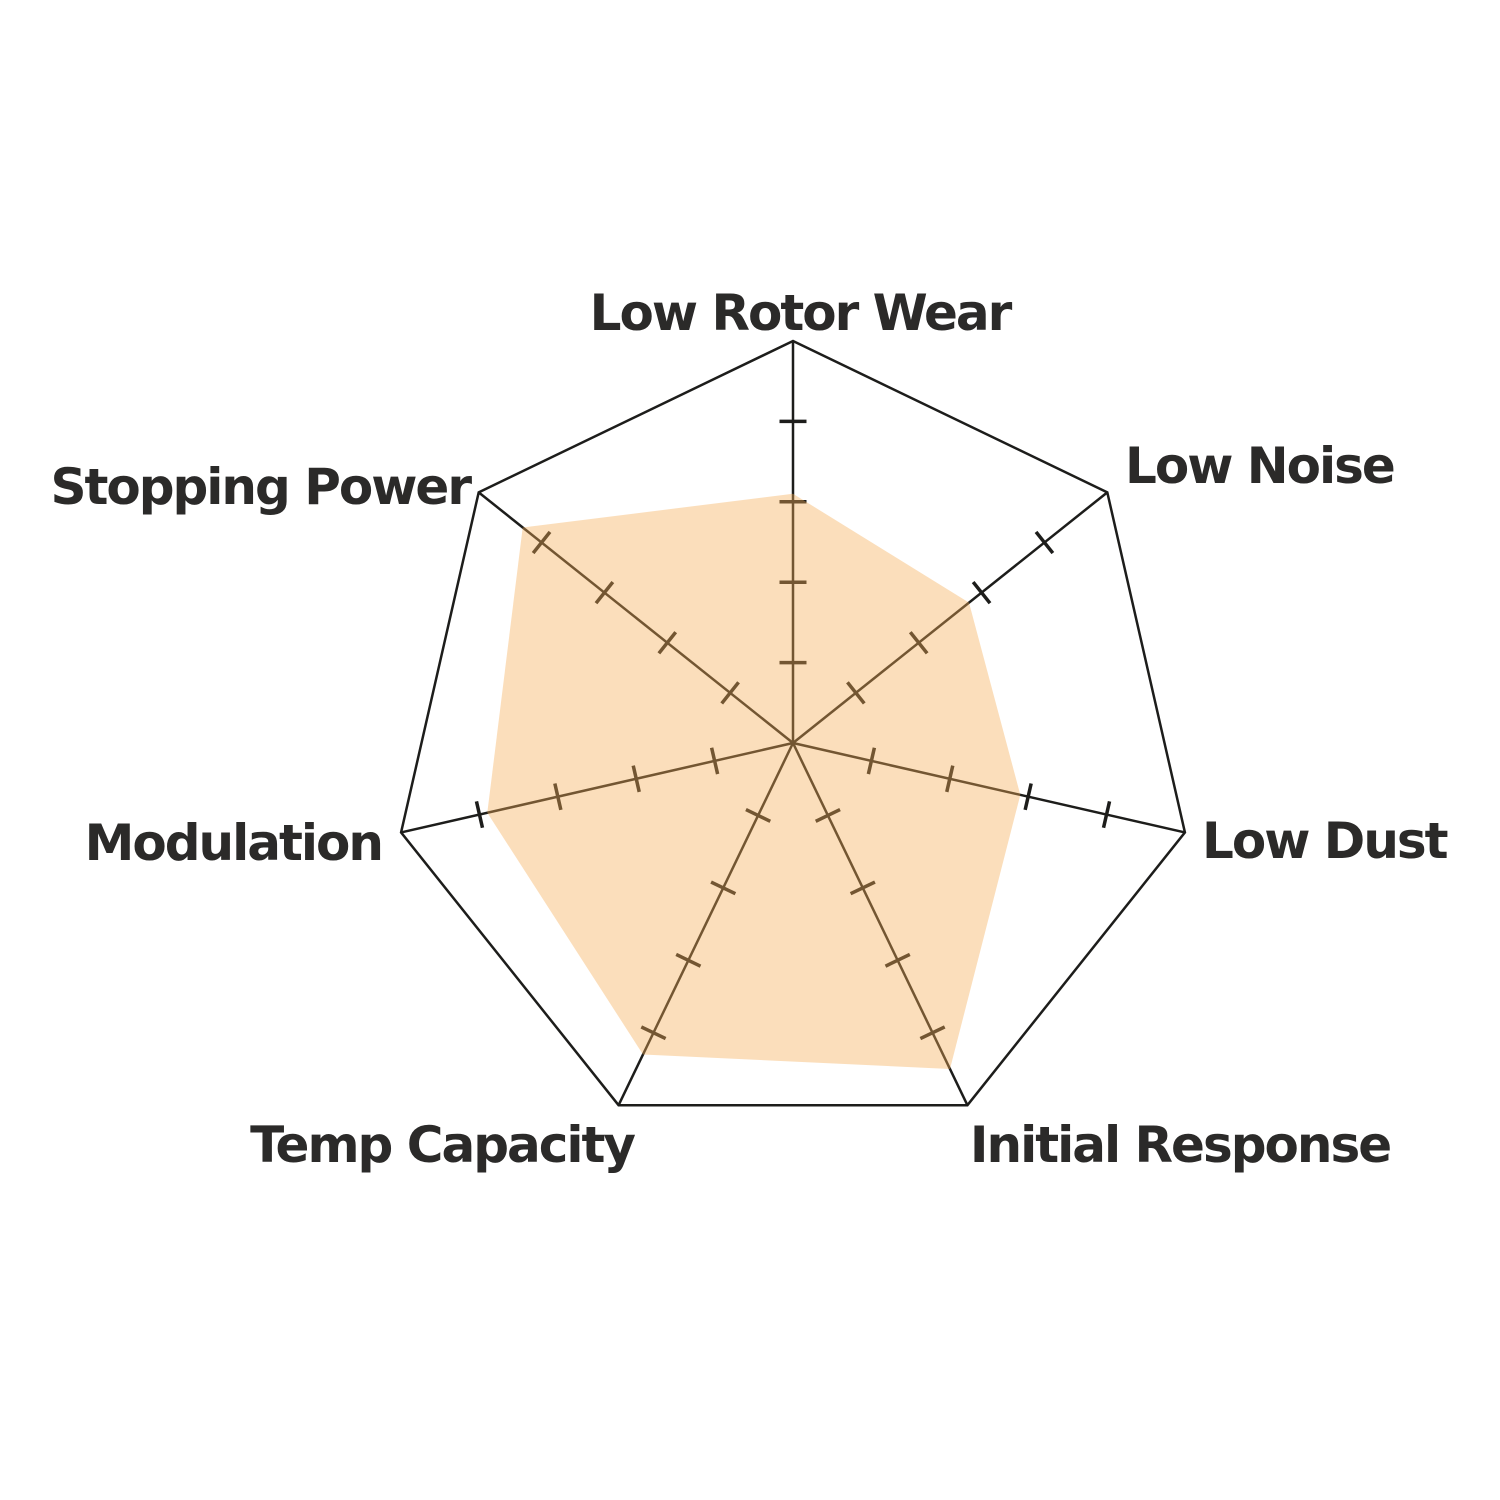 This screenshot has width=1500, height=1500. I want to click on axis-label-low-dust: Low Dust, so click(1325, 841).